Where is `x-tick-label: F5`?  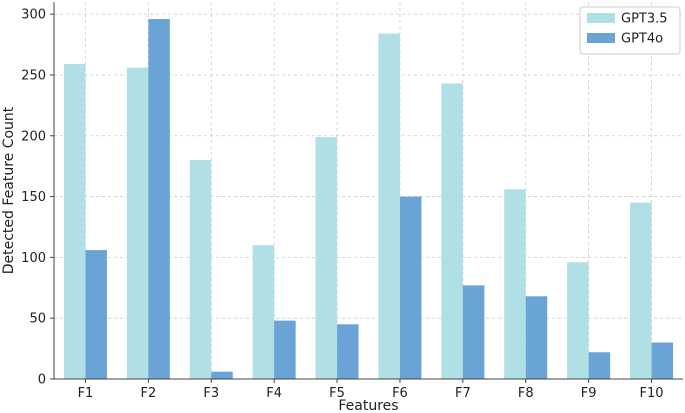 x-tick-label: F5 is located at coordinates (337, 393).